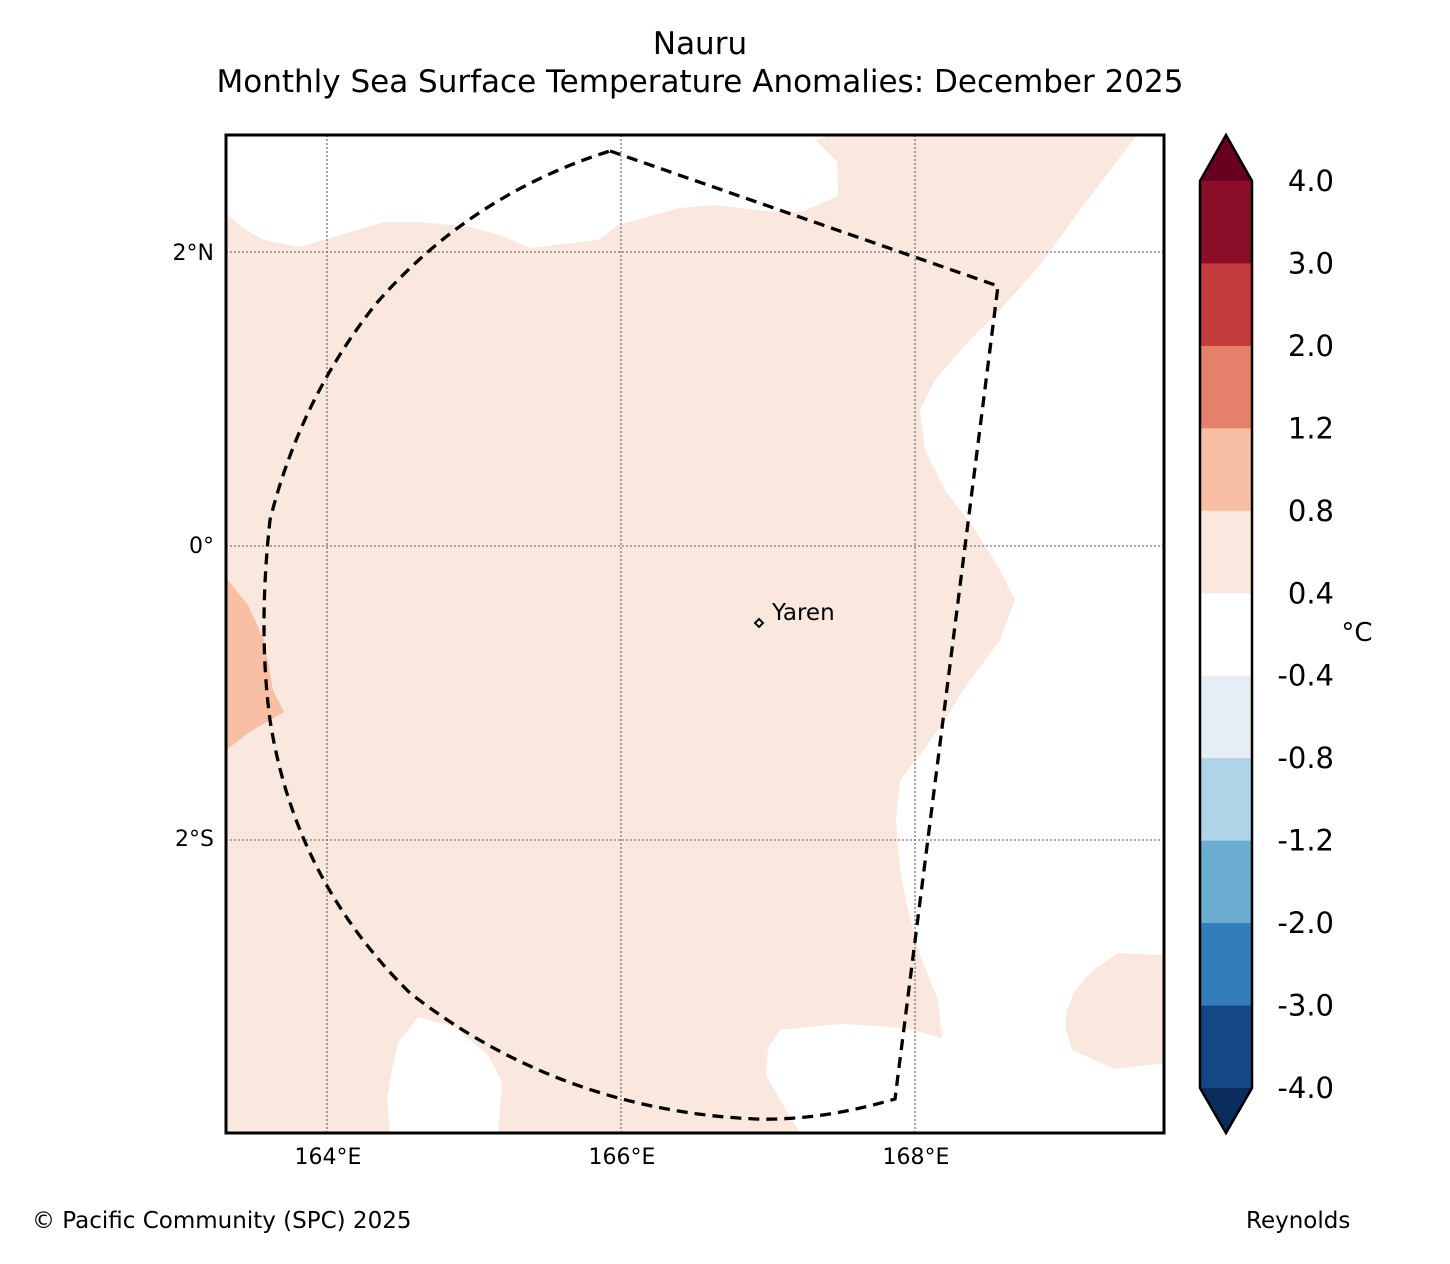 Image resolution: width=1450 pixels, height=1264 pixels. Describe the element at coordinates (700, 44) in the screenshot. I see `chart-title: Nauru` at that location.